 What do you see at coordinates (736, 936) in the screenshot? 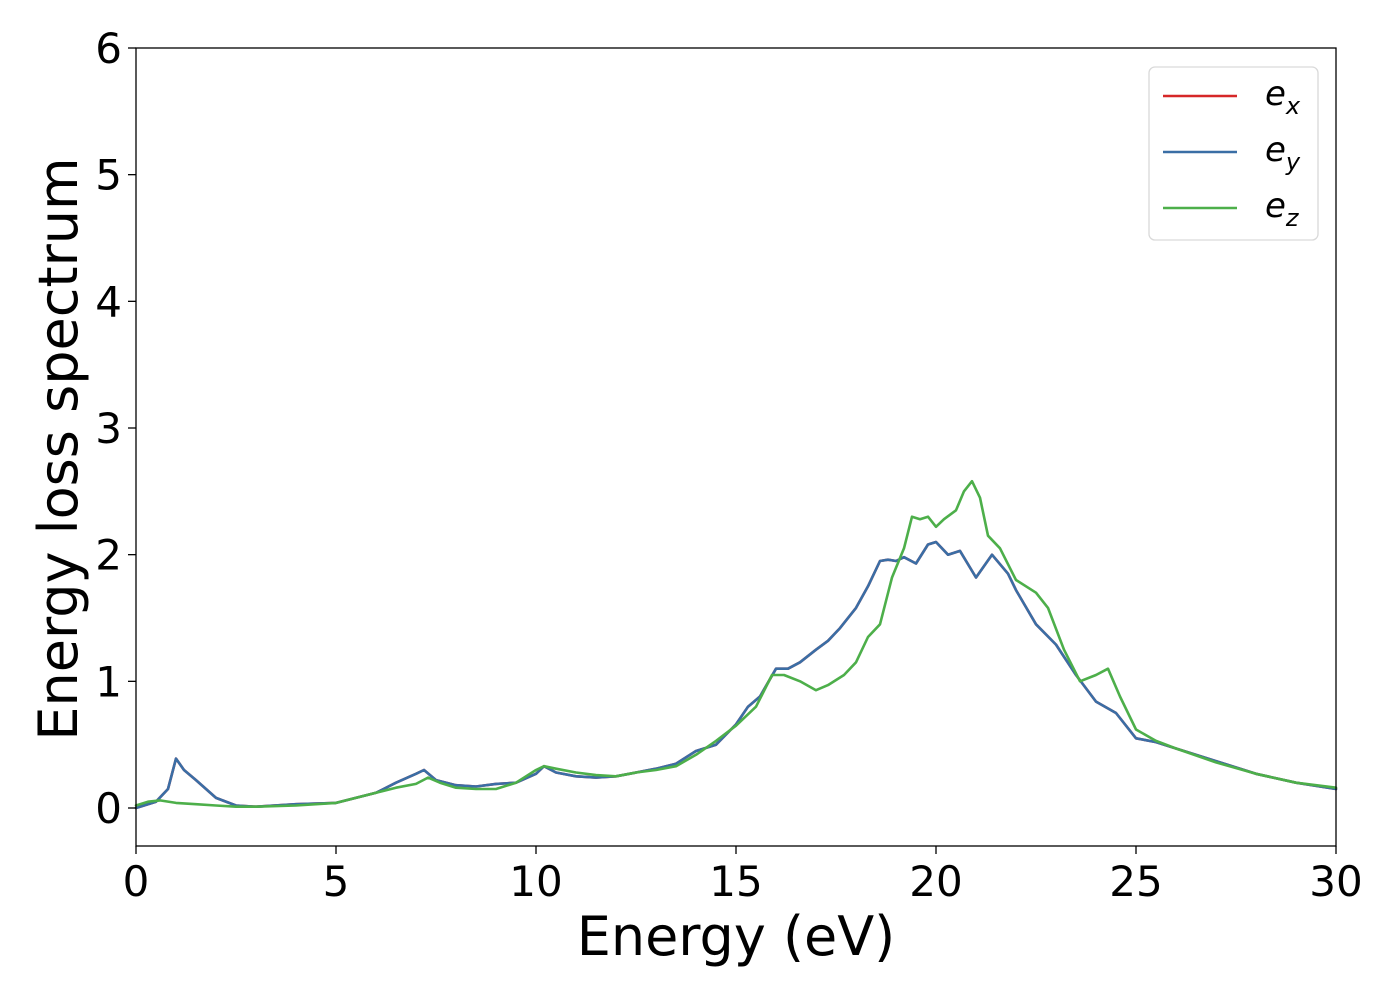
I see `x-axis-label: Energy (eV)` at bounding box center [736, 936].